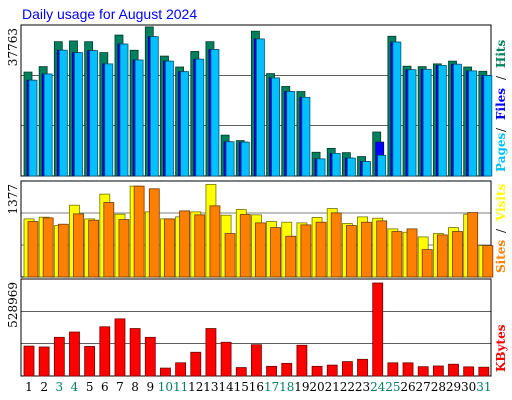  Describe the element at coordinates (195, 387) in the screenshot. I see `x-tick-label-12: 12` at that location.